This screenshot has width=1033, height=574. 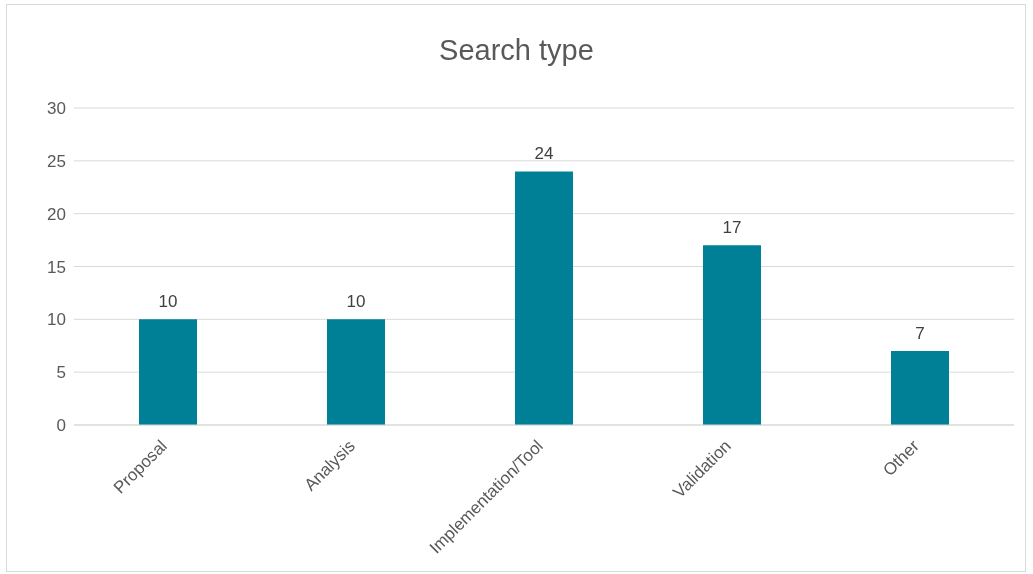 What do you see at coordinates (544, 154) in the screenshot?
I see `data-label: 24` at bounding box center [544, 154].